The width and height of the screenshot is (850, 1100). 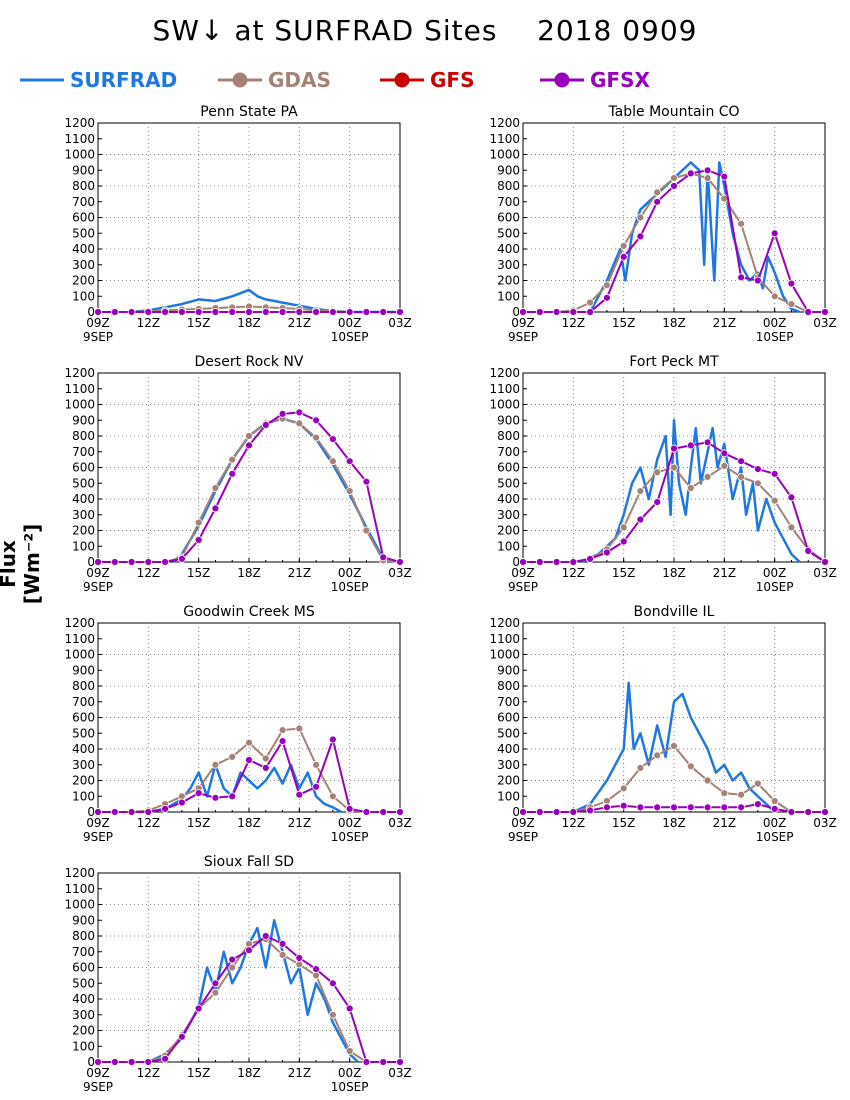 I want to click on y-tick-label: 200, so click(x=508, y=781).